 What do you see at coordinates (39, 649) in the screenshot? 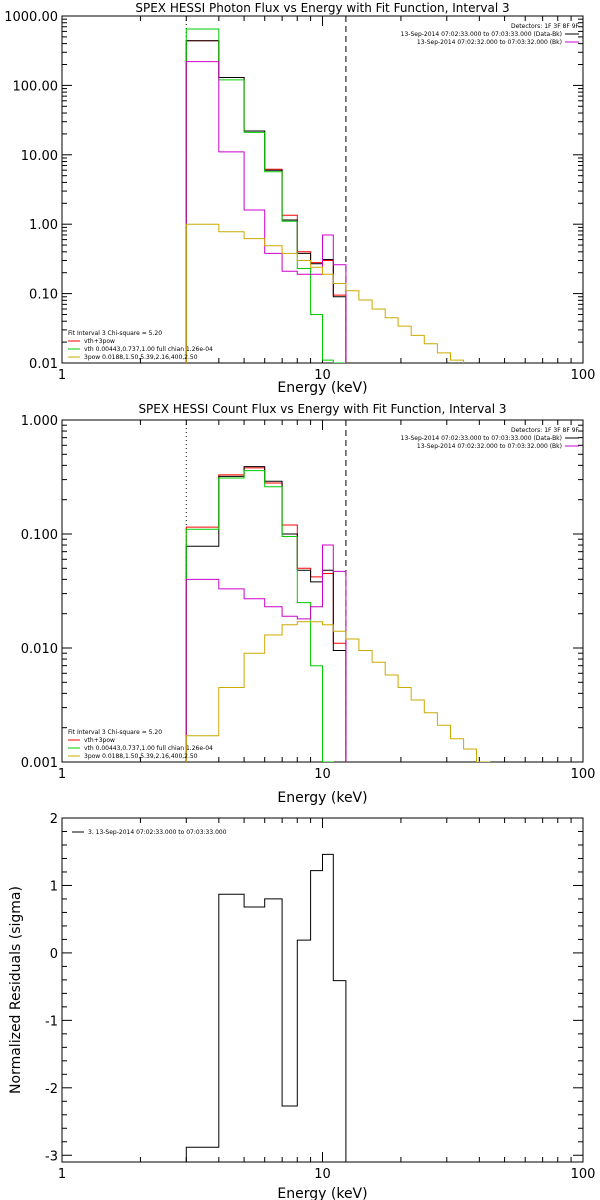
I see `y-tick-label: 0.010` at bounding box center [39, 649].